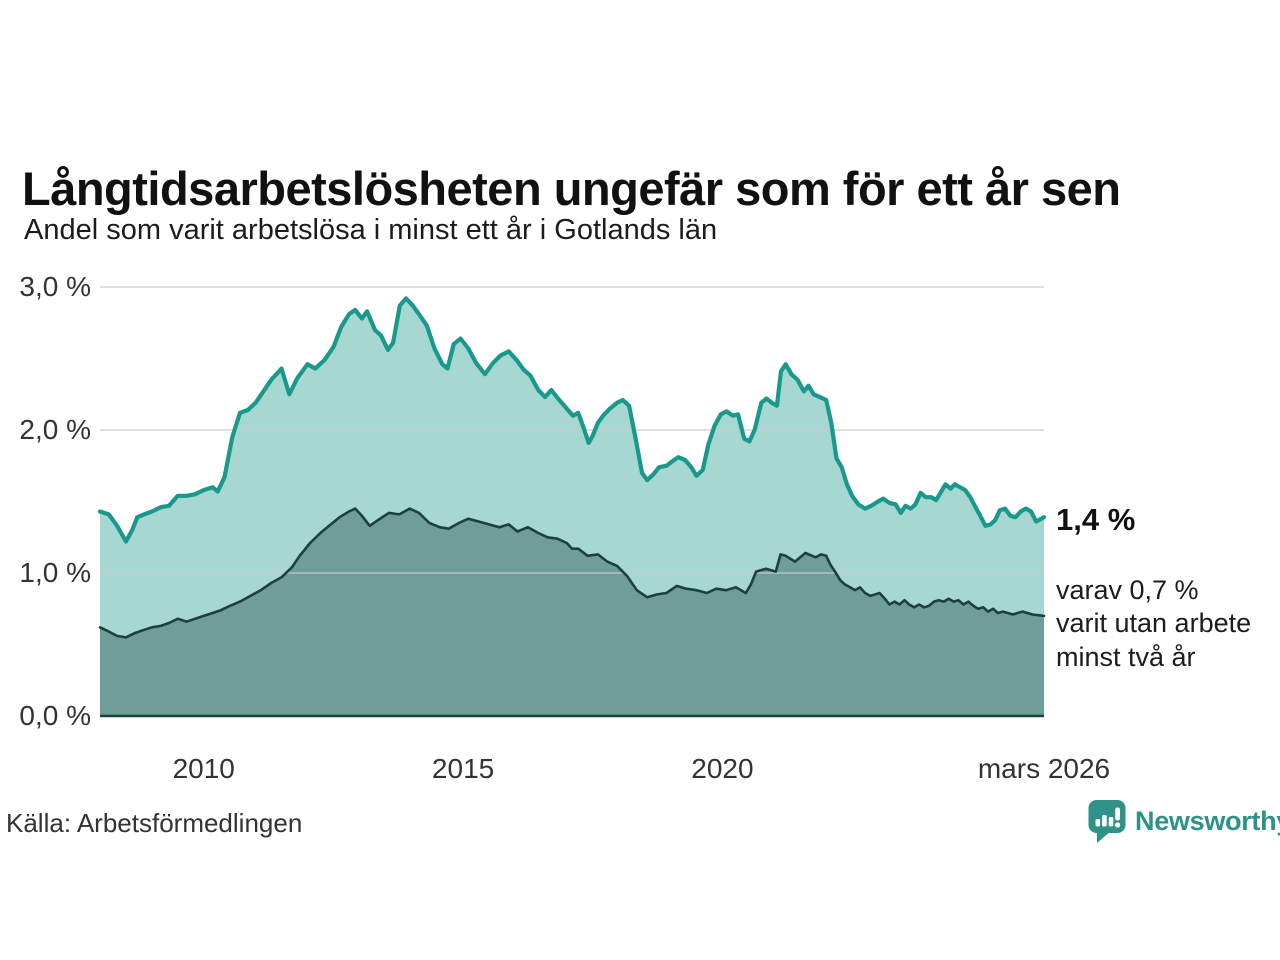 Image resolution: width=1280 pixels, height=960 pixels. Describe the element at coordinates (572, 573) in the screenshot. I see `line-2yr` at that location.